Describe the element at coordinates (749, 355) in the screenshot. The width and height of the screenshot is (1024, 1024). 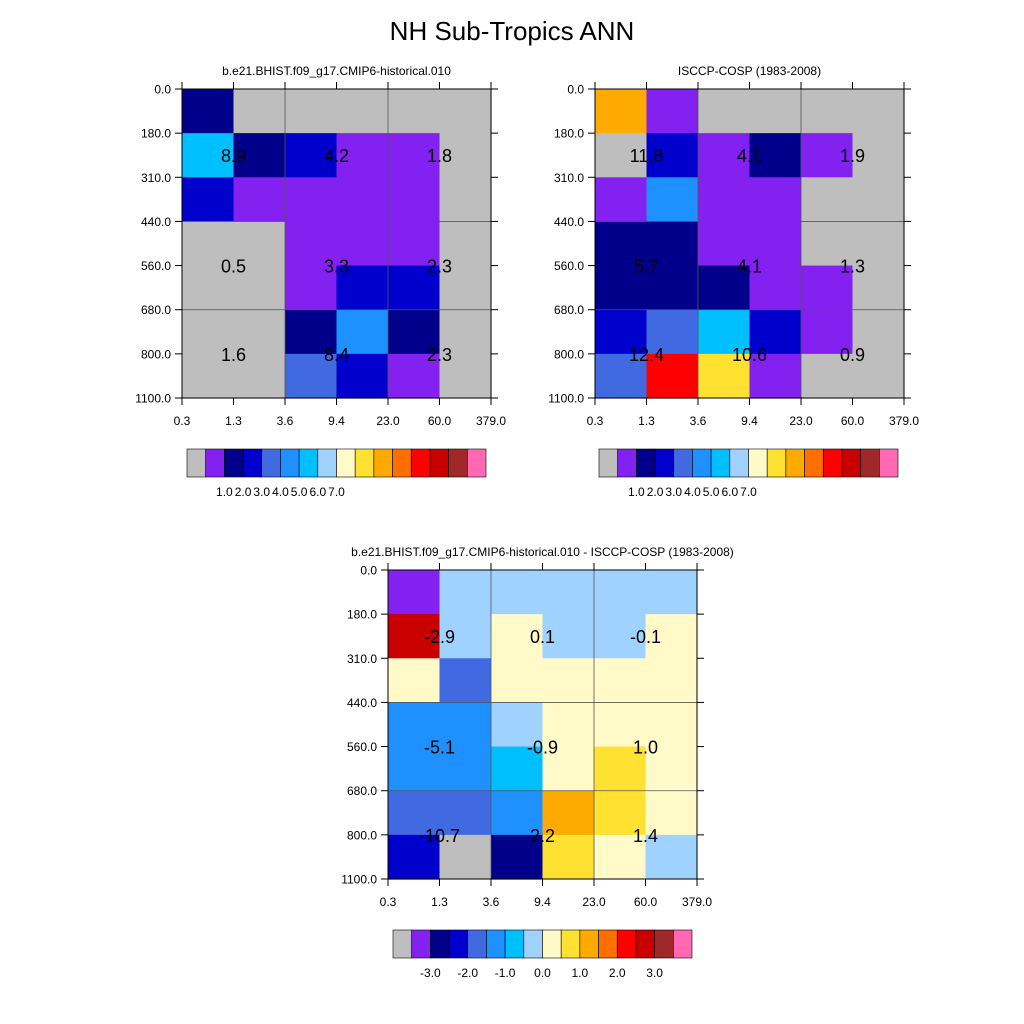
I see `data-label: 10.6` at that location.